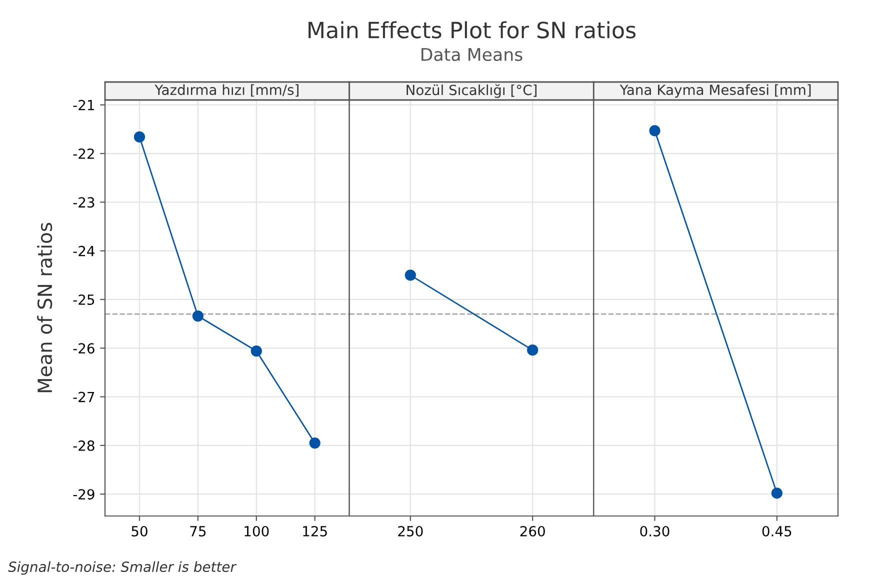 This screenshot has height=586, width=869. I want to click on x-axis-title: Yana Kayma Mesafesi [mm], so click(715, 91).